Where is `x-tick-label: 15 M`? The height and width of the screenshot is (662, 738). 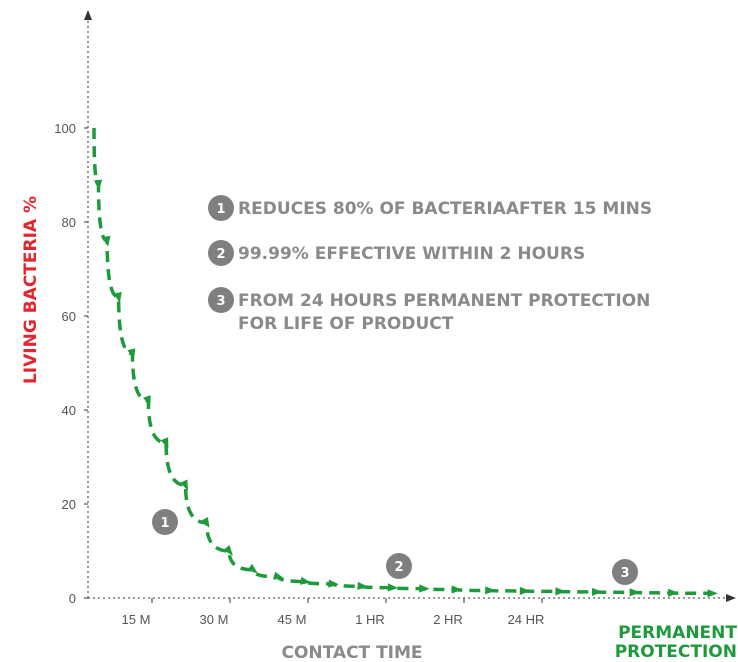
x-tick-label: 15 M is located at coordinates (136, 619).